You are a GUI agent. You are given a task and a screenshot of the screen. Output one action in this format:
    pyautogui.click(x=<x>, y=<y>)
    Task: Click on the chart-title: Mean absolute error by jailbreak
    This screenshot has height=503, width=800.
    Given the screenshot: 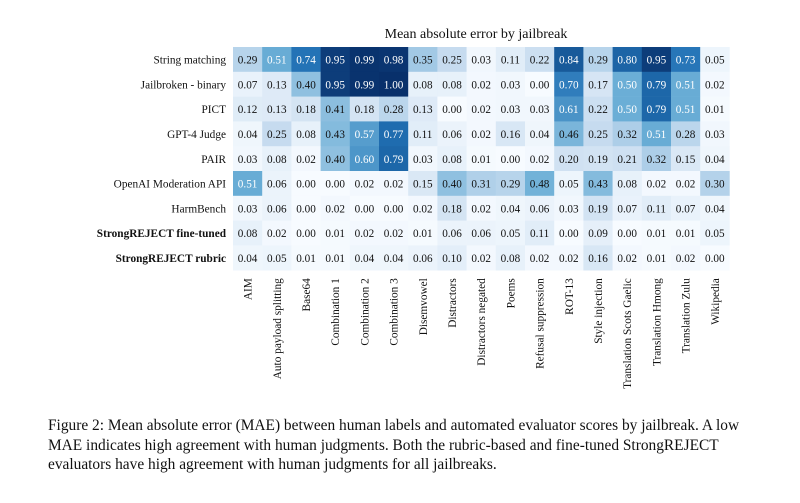 What is the action you would take?
    pyautogui.click(x=476, y=34)
    